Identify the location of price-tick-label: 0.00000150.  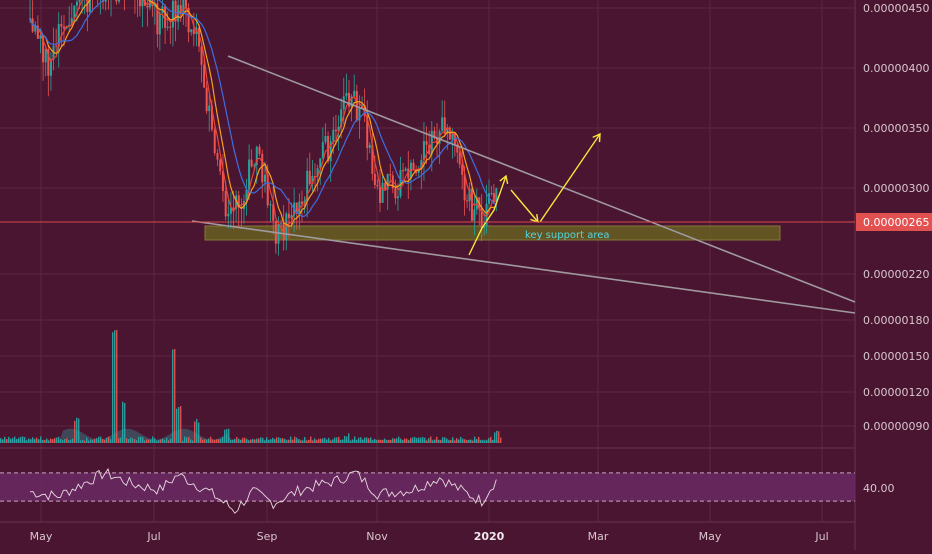
(896, 356).